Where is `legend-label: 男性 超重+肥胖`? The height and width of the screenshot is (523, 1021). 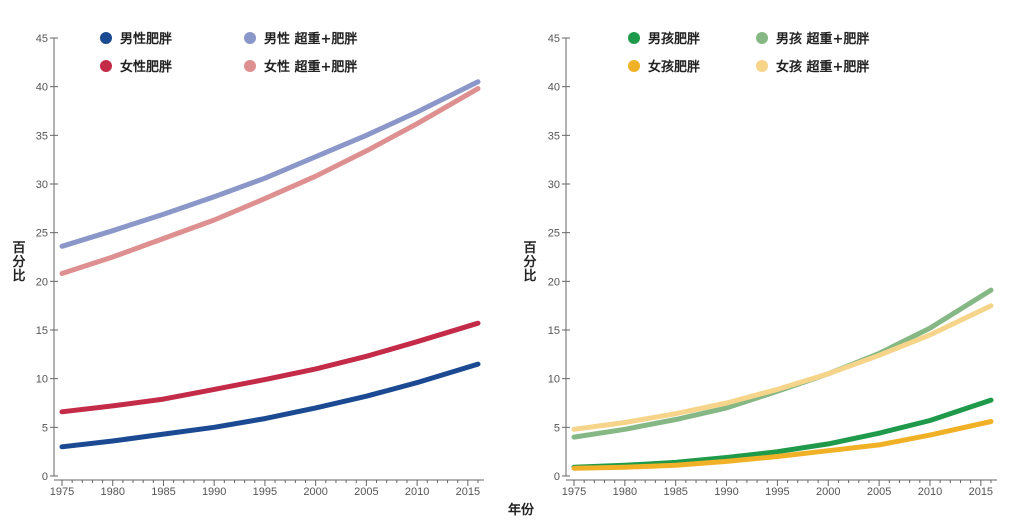
legend-label: 男性 超重+肥胖 is located at coordinates (310, 39).